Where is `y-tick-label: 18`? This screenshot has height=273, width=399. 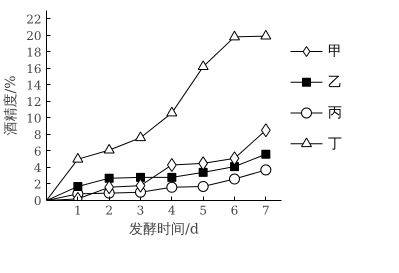
y-tick-label: 18 is located at coordinates (34, 52).